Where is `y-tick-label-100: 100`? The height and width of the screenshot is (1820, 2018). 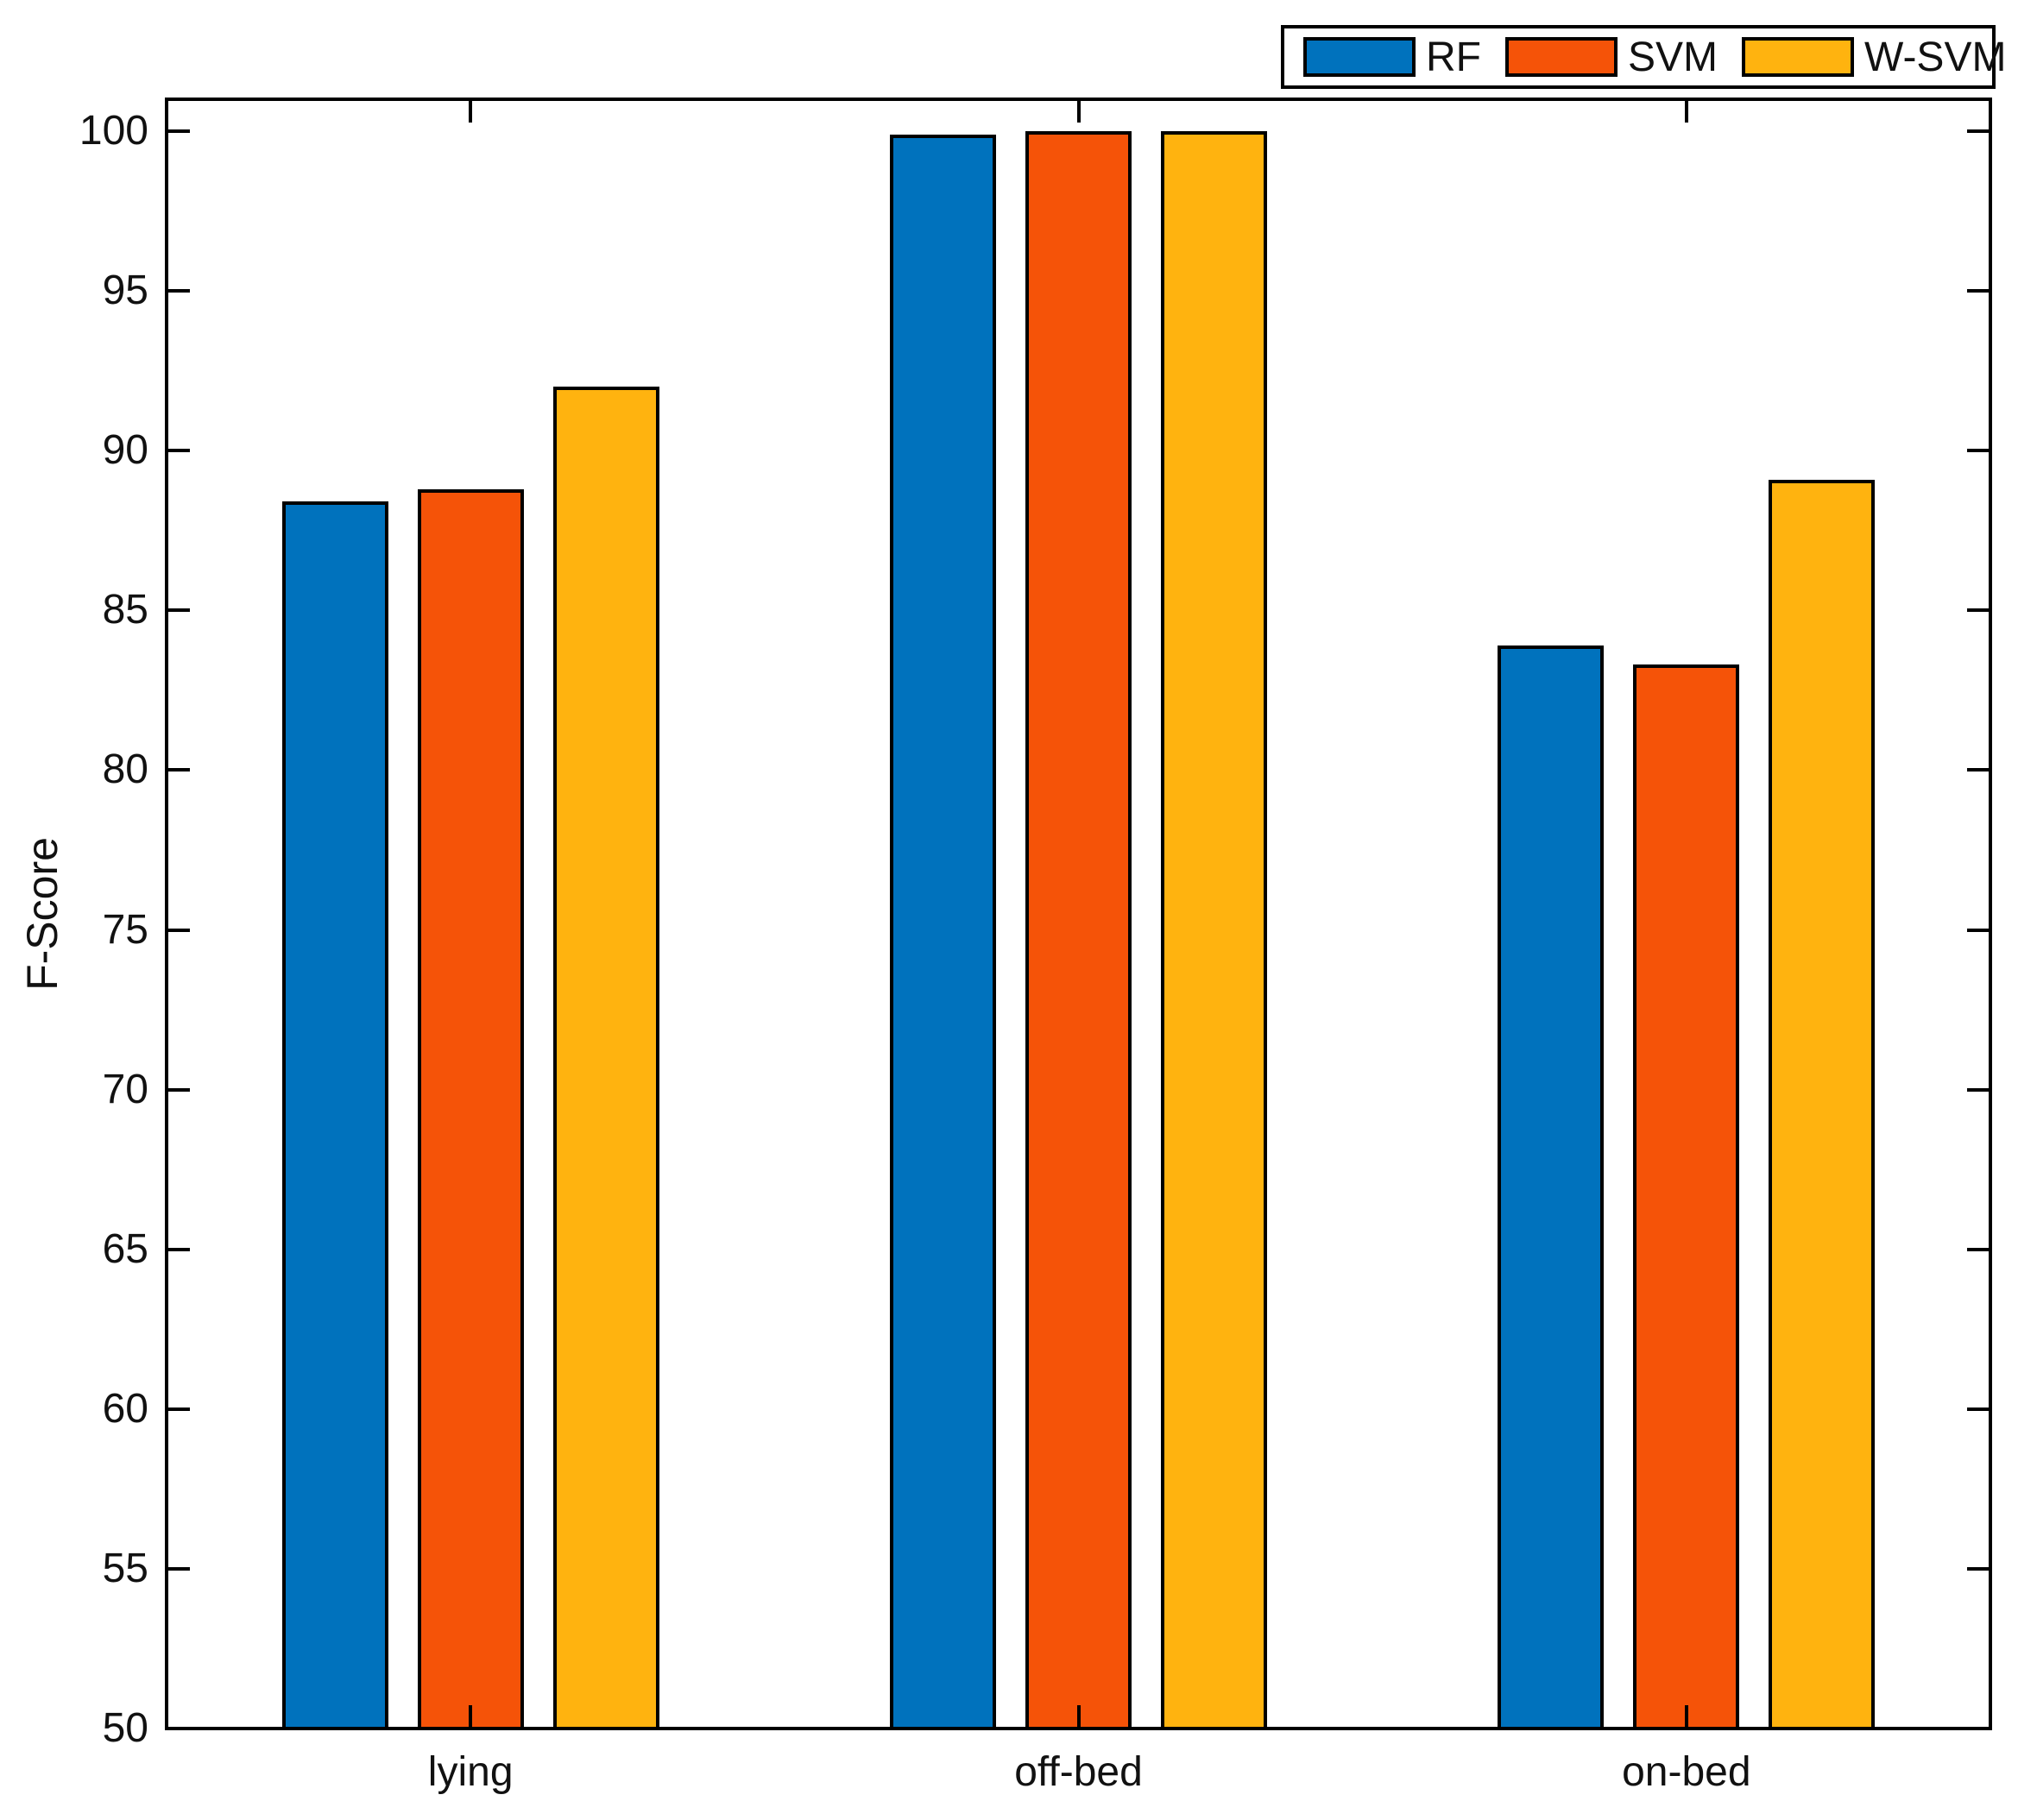
y-tick-label-100: 100 is located at coordinates (113, 131).